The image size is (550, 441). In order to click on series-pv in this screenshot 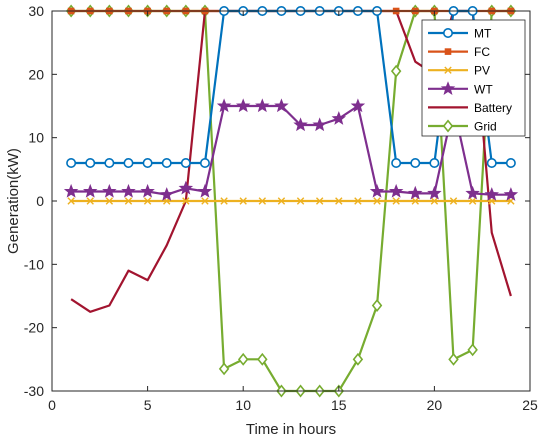, I will do `click(291, 201)`.